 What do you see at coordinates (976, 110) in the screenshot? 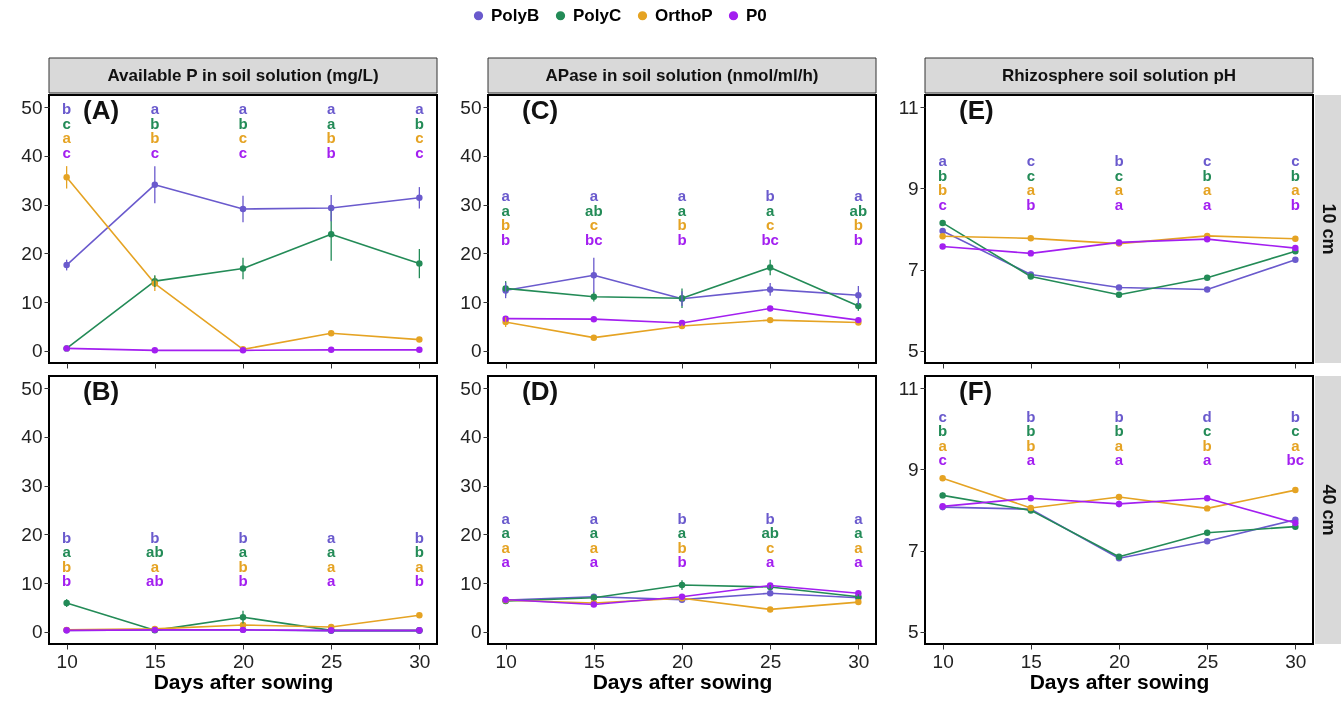
I see `annotation: (E)` at bounding box center [976, 110].